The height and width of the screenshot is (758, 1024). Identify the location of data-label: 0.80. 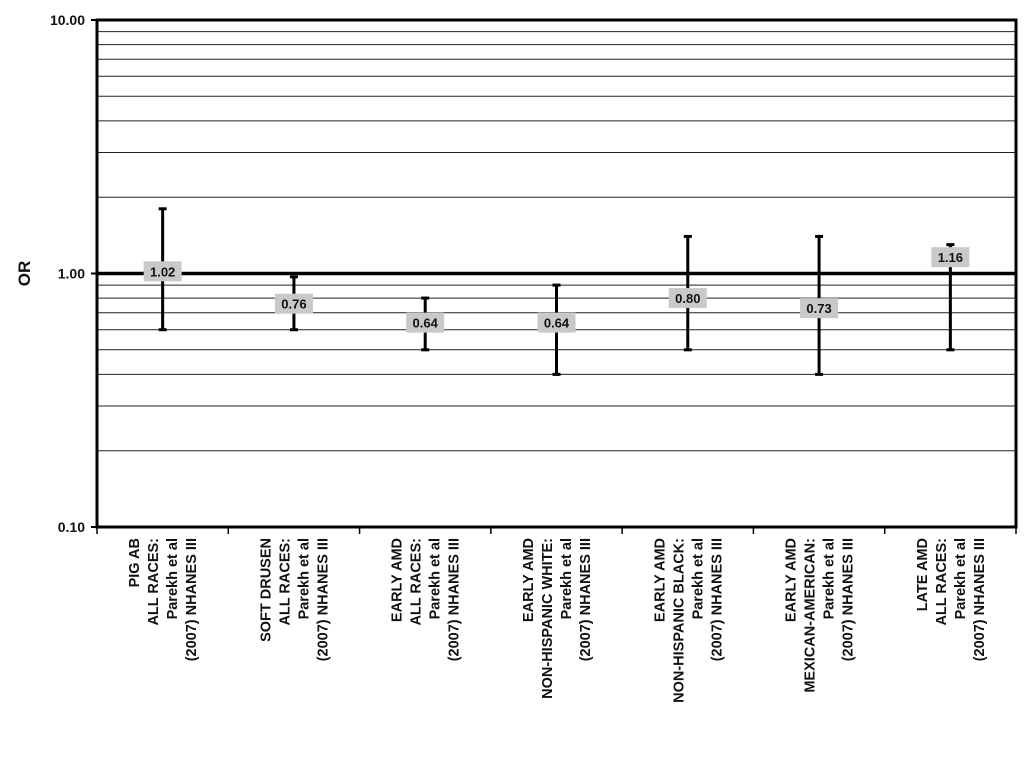
(687, 298).